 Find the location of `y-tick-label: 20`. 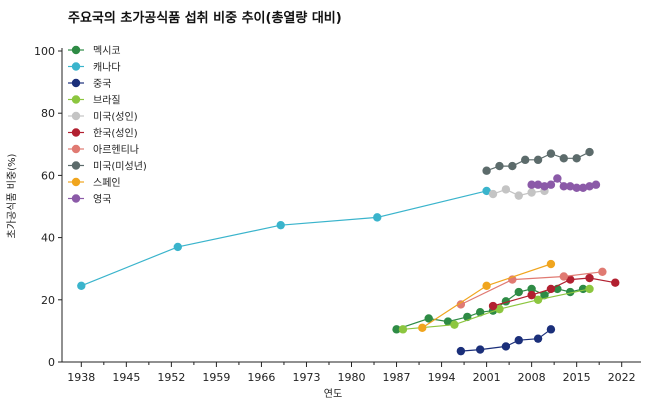

y-tick-label: 20 is located at coordinates (48, 300).